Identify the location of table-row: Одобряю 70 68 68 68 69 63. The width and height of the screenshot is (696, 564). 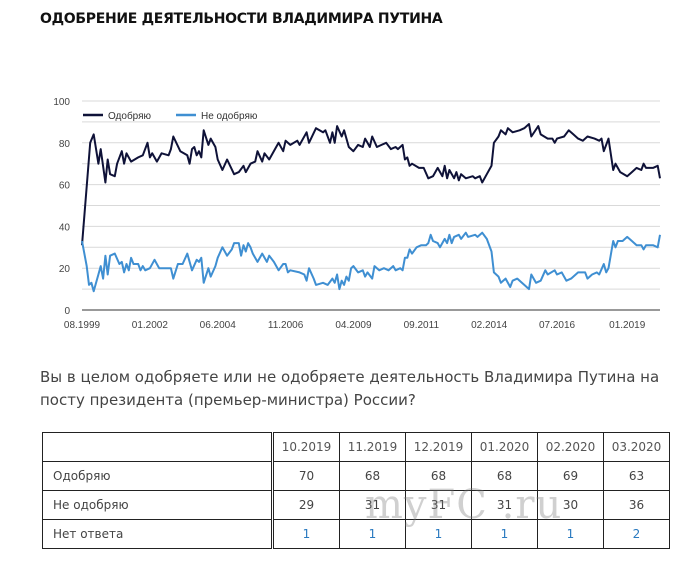
(356, 476).